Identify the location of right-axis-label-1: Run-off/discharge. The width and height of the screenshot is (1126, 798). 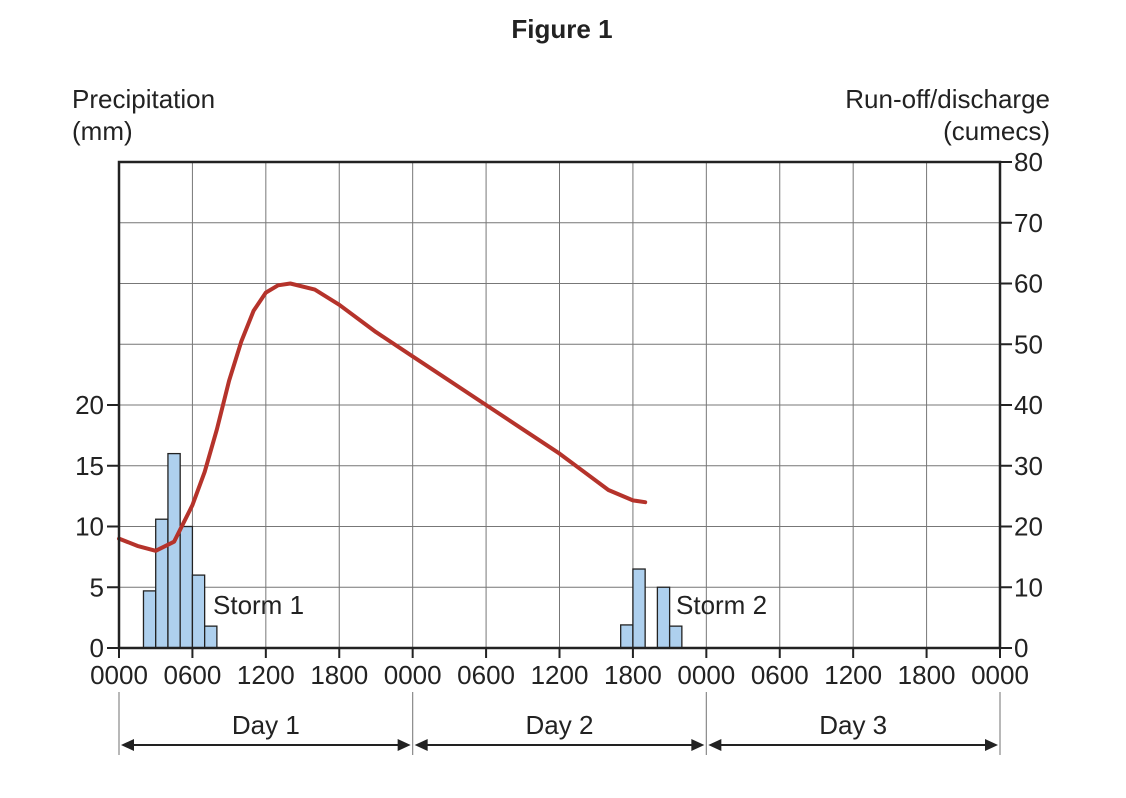
(947, 99).